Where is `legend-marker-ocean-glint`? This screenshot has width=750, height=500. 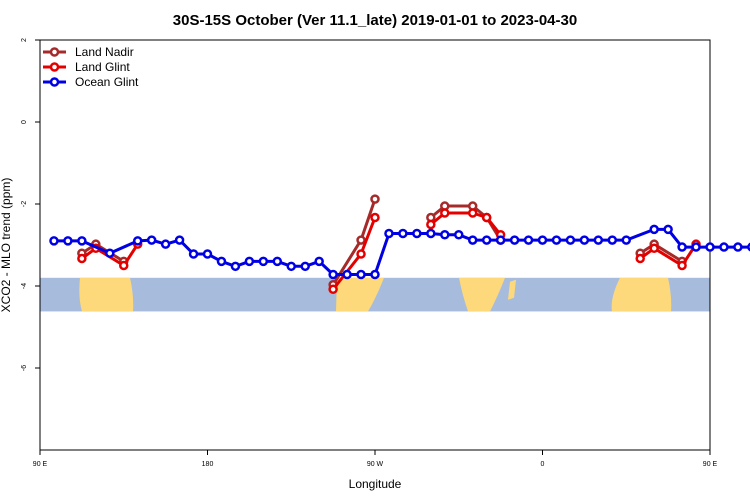
legend-marker-ocean-glint is located at coordinates (54, 82).